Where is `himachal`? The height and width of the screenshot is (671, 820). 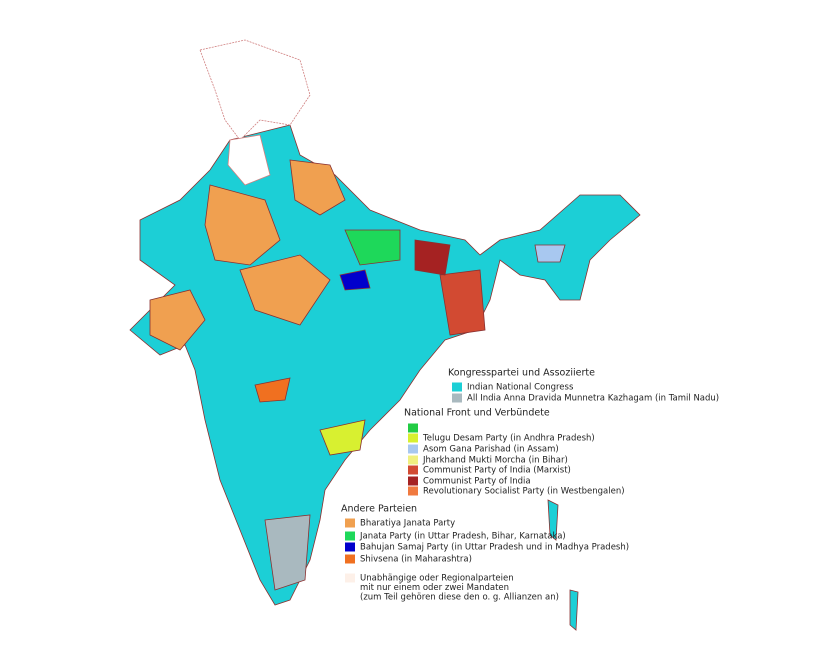
himachal is located at coordinates (249, 160).